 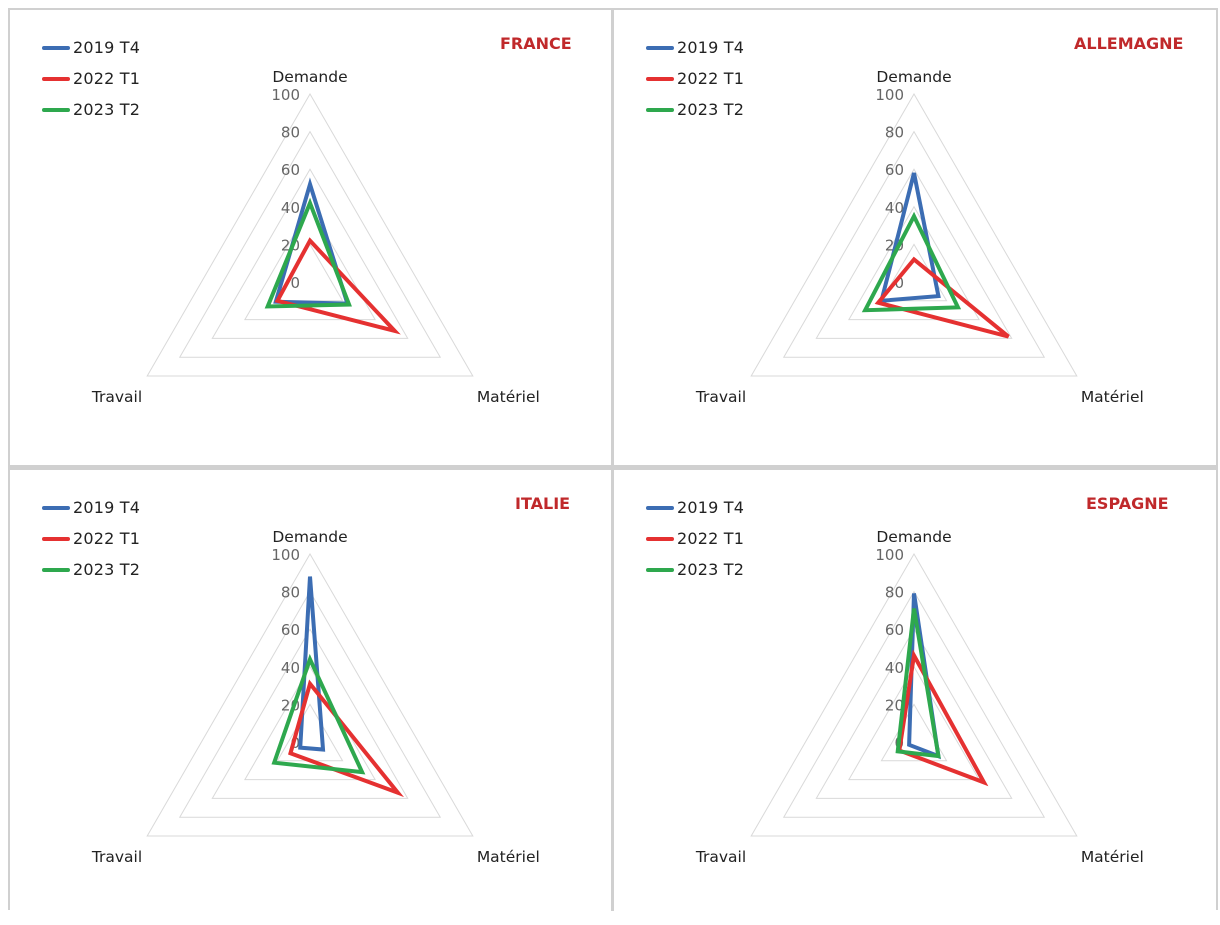 What do you see at coordinates (612, 459) in the screenshot?
I see `vertical-divider` at bounding box center [612, 459].